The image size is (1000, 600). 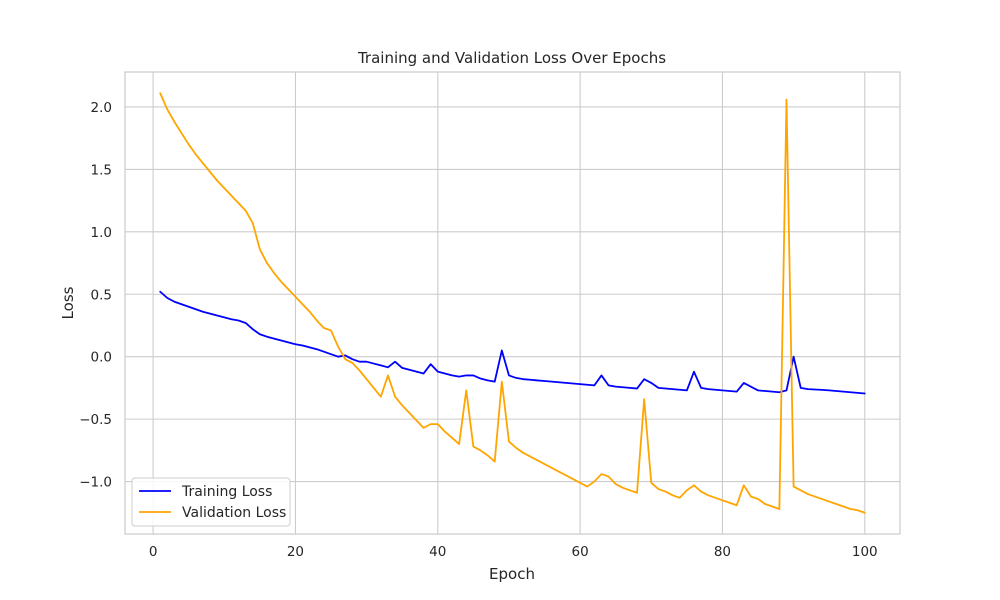 I want to click on legend-box, so click(x=211, y=502).